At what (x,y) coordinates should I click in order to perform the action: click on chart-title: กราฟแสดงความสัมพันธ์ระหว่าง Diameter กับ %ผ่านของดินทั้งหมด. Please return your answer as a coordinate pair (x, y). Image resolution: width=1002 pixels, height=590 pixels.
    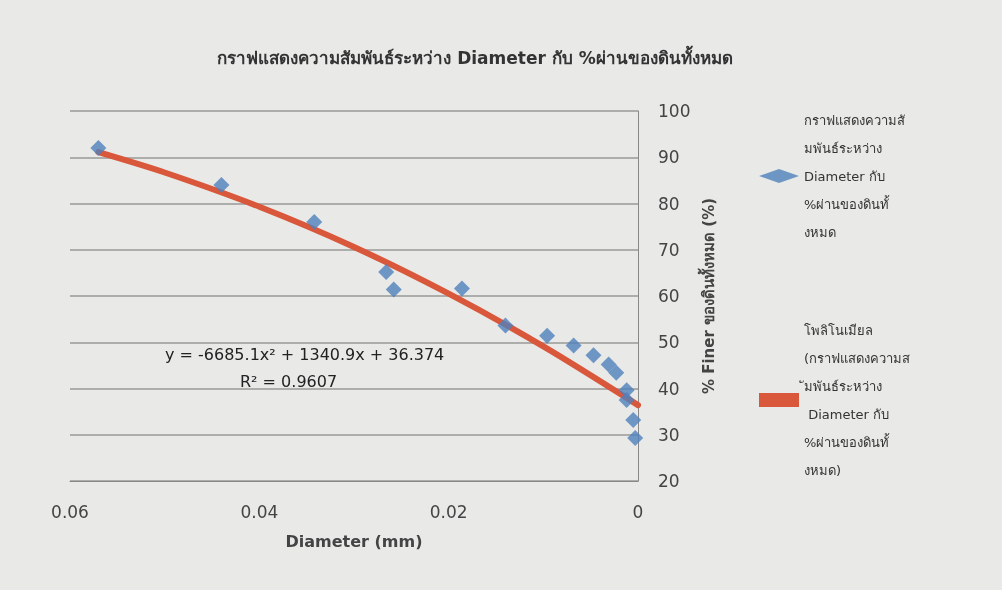
    Looking at the image, I should click on (475, 56).